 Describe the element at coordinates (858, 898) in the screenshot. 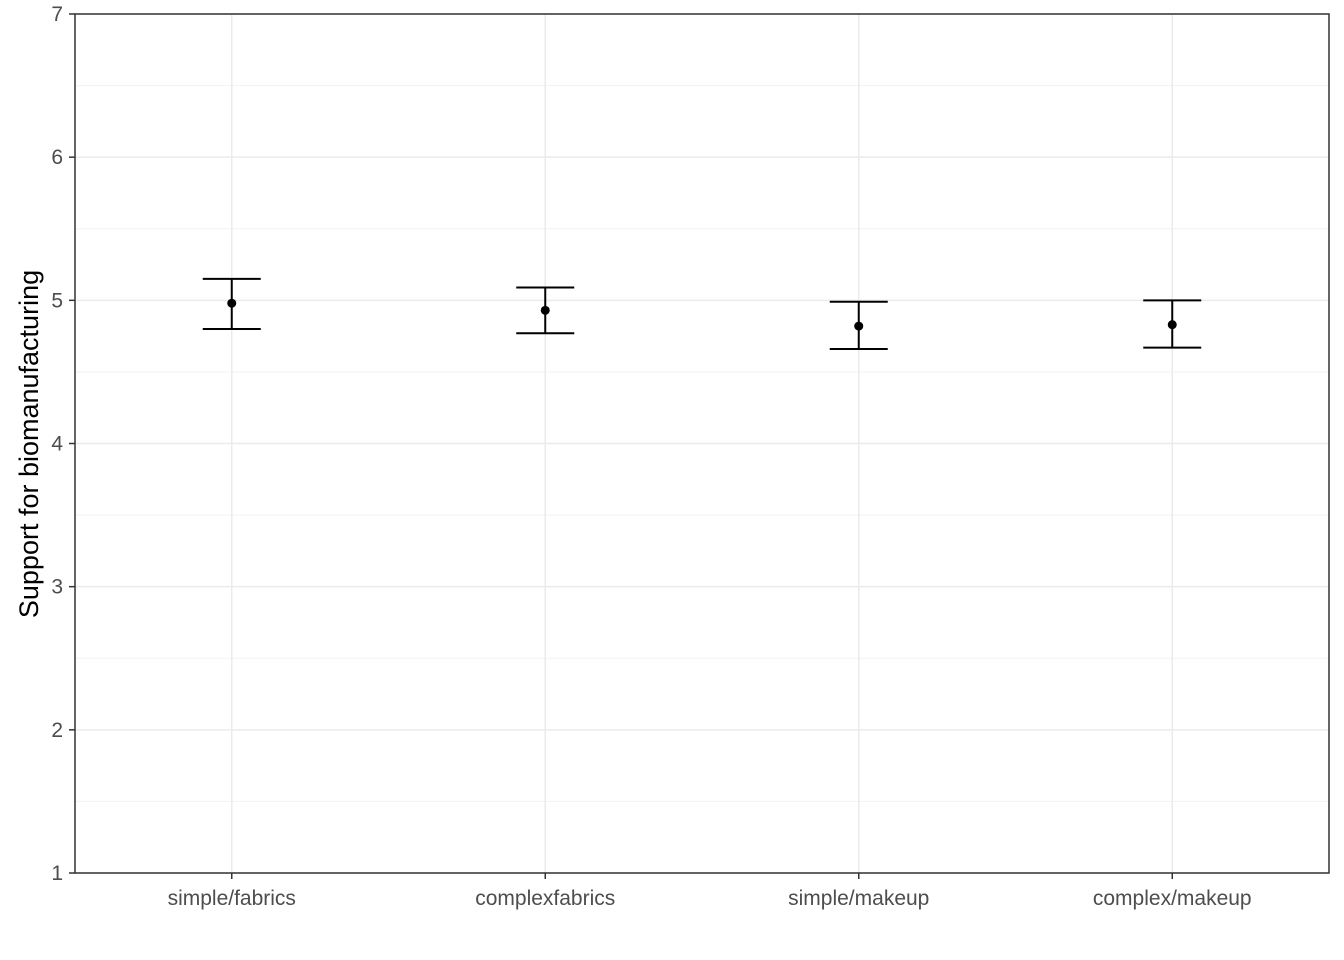

I see `x-tick-label: simple/makeup` at that location.